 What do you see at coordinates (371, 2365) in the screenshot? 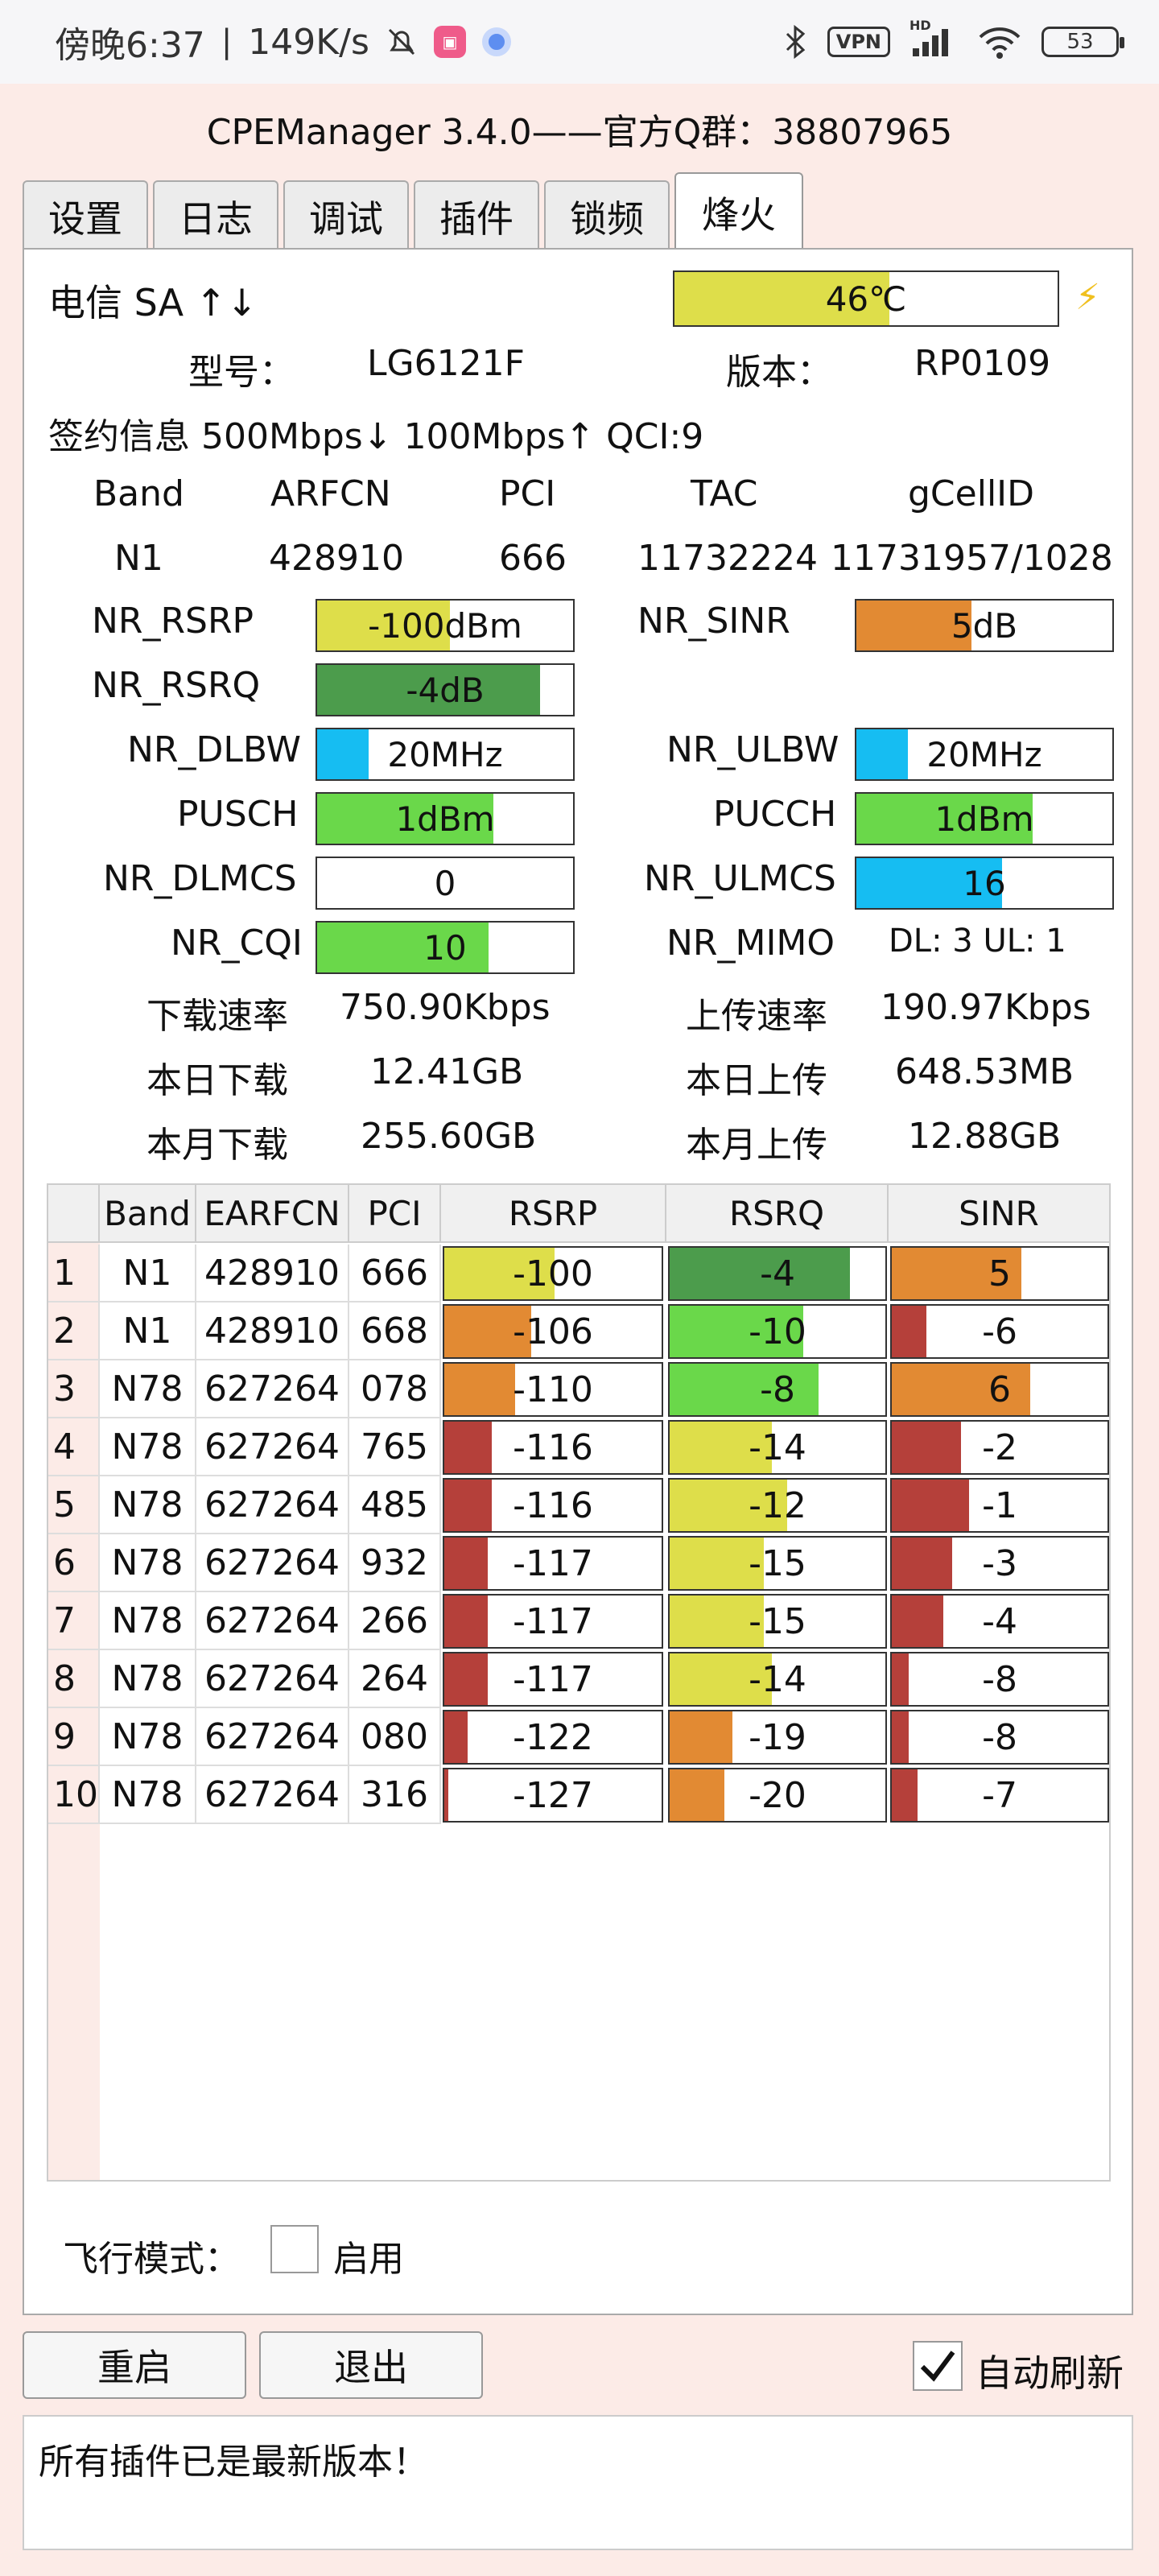
I see `exit-button: 退出` at bounding box center [371, 2365].